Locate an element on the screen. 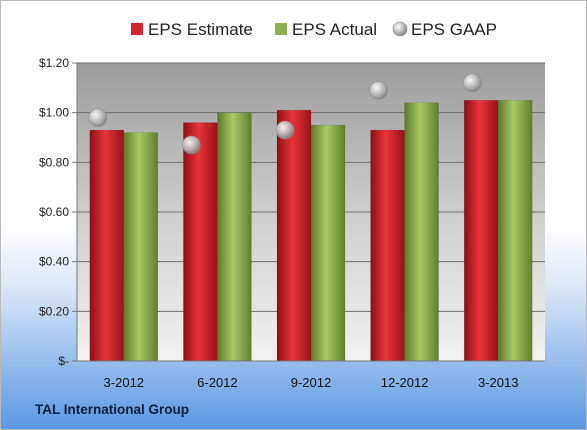  legend-item: EPS Estimate is located at coordinates (192, 29).